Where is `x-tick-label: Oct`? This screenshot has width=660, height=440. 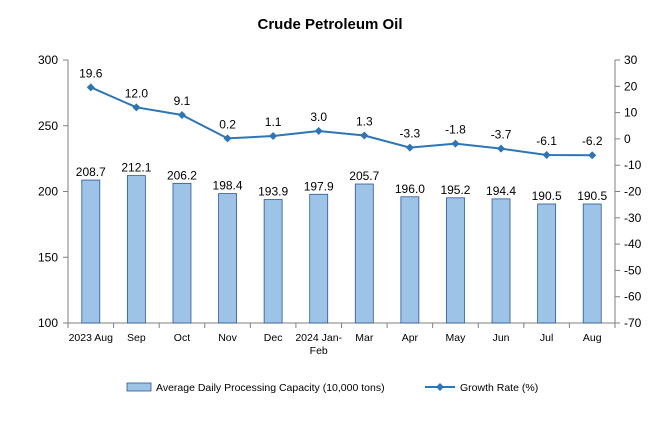 x-tick-label: Oct is located at coordinates (182, 338).